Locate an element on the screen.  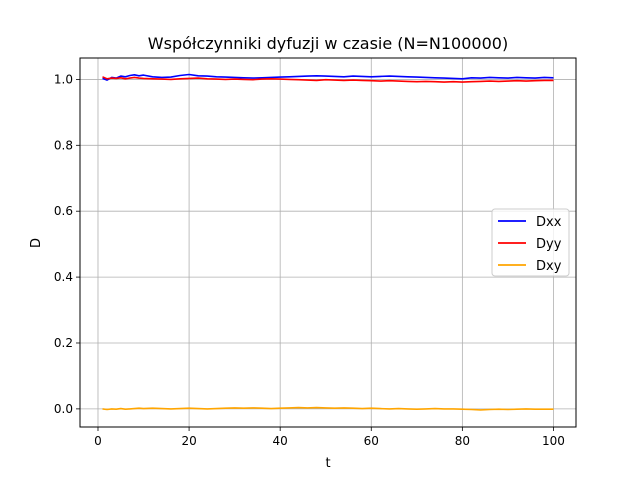
legend-label-dxx: Dxx is located at coordinates (549, 222).